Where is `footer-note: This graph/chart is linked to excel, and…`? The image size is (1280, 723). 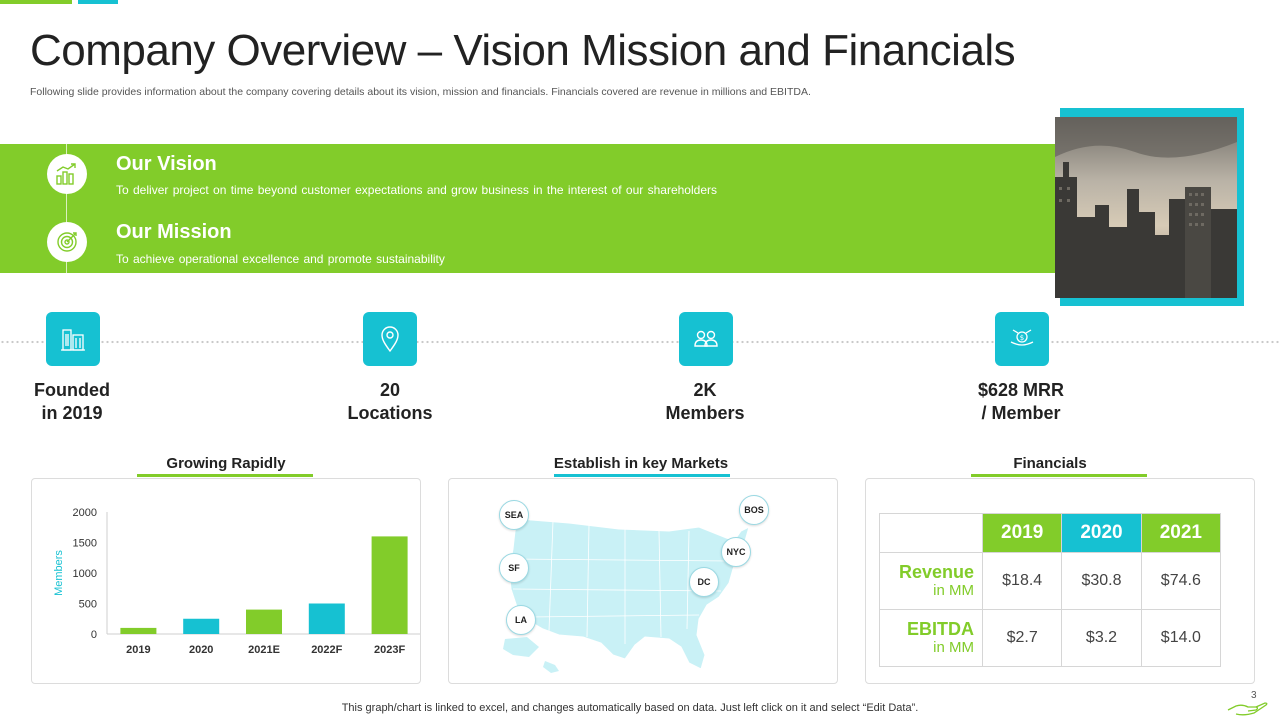 footer-note: This graph/chart is linked to excel, and… is located at coordinates (630, 708).